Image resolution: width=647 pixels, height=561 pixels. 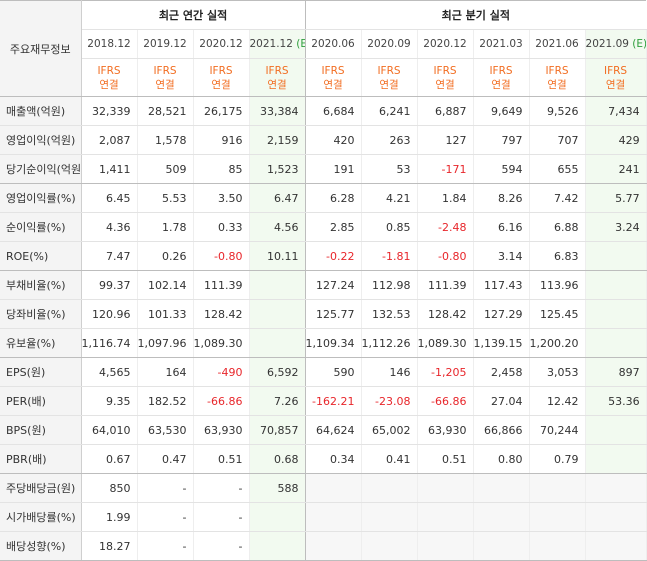 I want to click on value-cell: 128.42, so click(x=445, y=314).